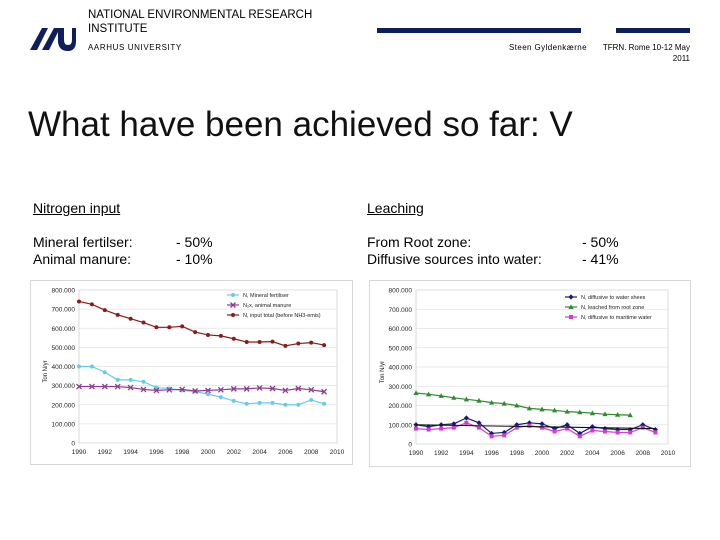 The image size is (720, 540). I want to click on animal-manure-value: - 10%, so click(194, 259).